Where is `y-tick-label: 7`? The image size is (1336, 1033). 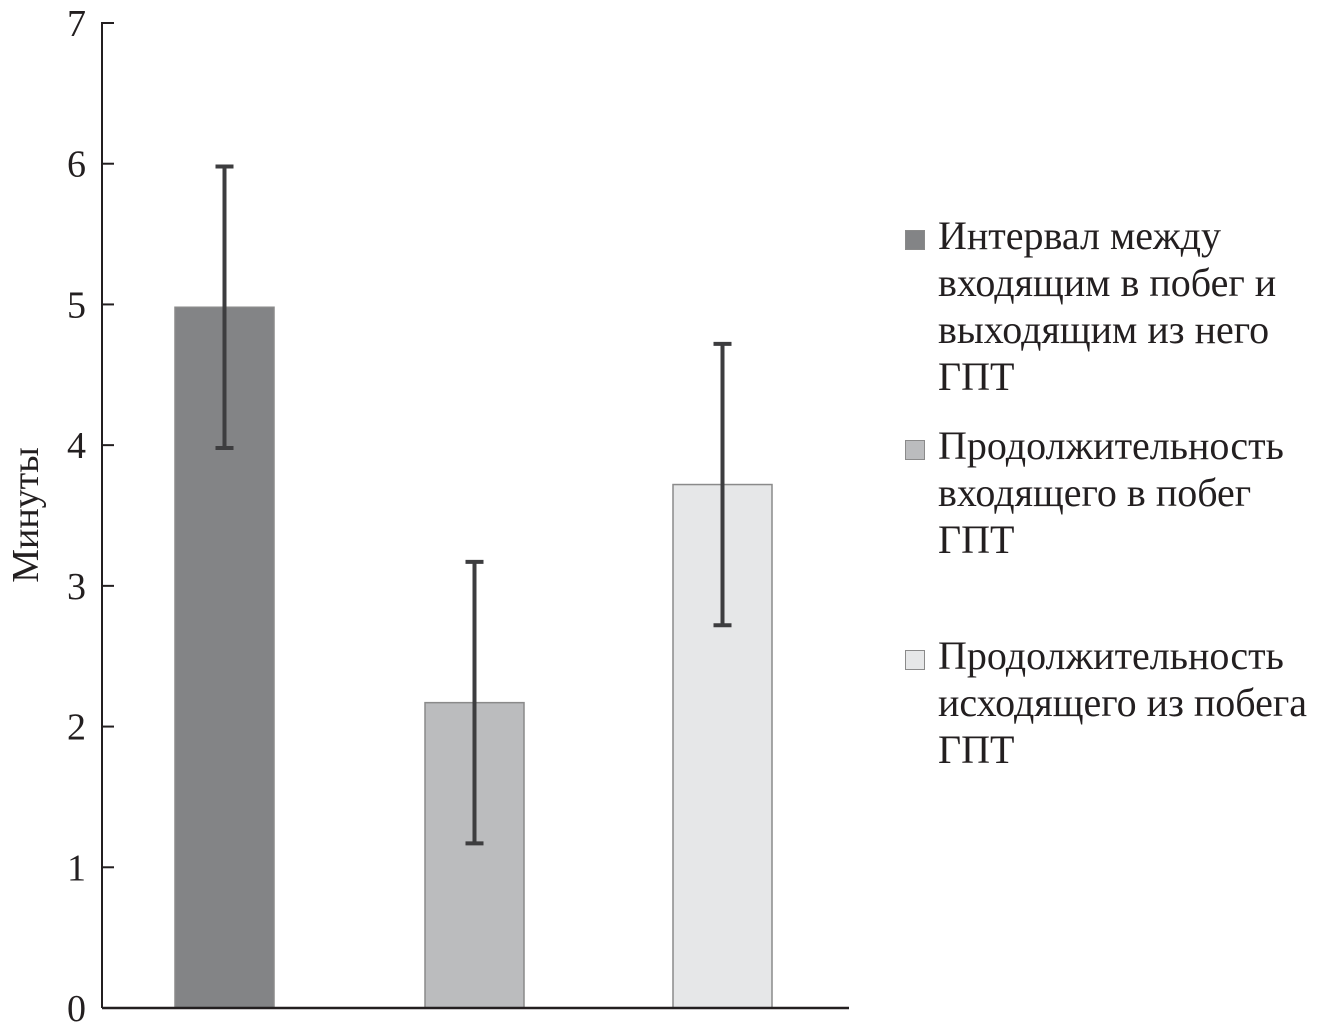
y-tick-label: 7 is located at coordinates (76, 24).